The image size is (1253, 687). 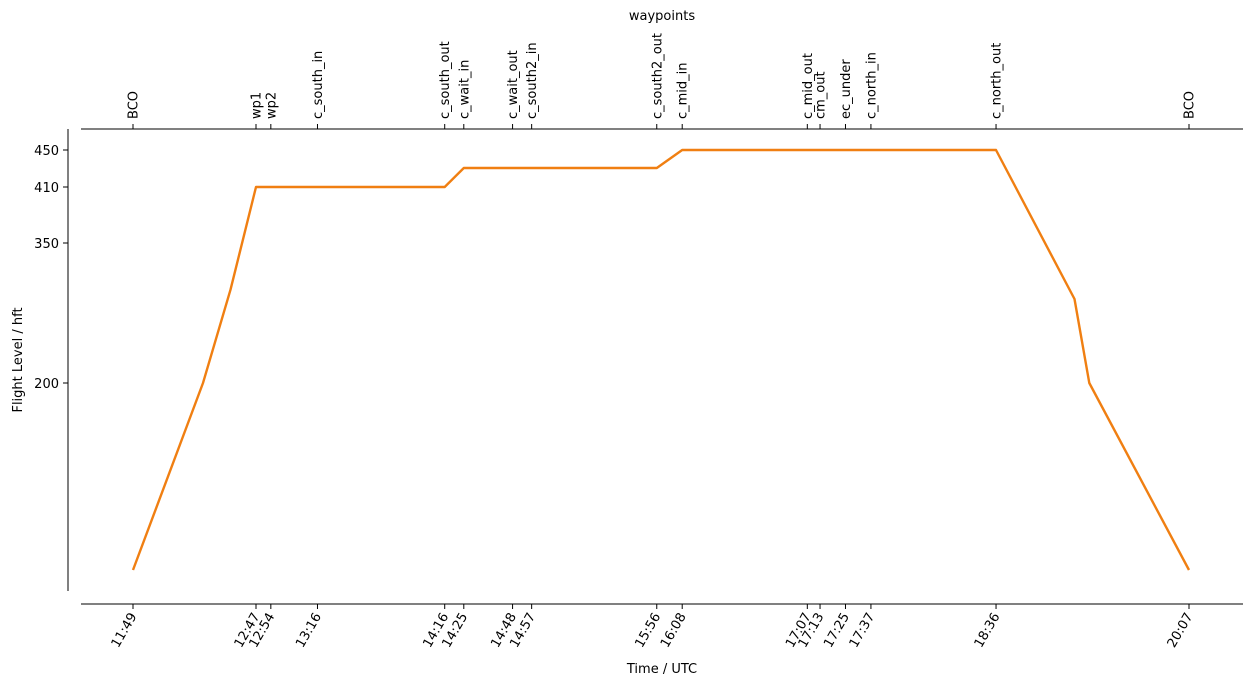 I want to click on waypoint-label: c_south_out, so click(x=445, y=80).